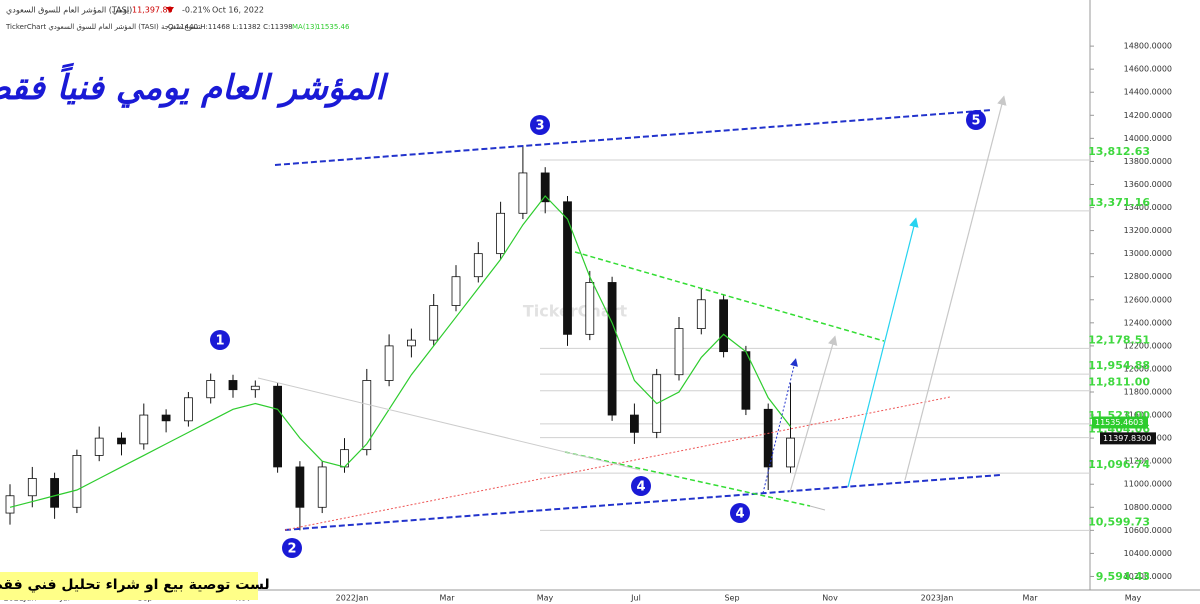 Image resolution: width=1200 pixels, height=604 pixels. What do you see at coordinates (1119, 464) in the screenshot?
I see `level-label: 11,096.74` at bounding box center [1119, 464].